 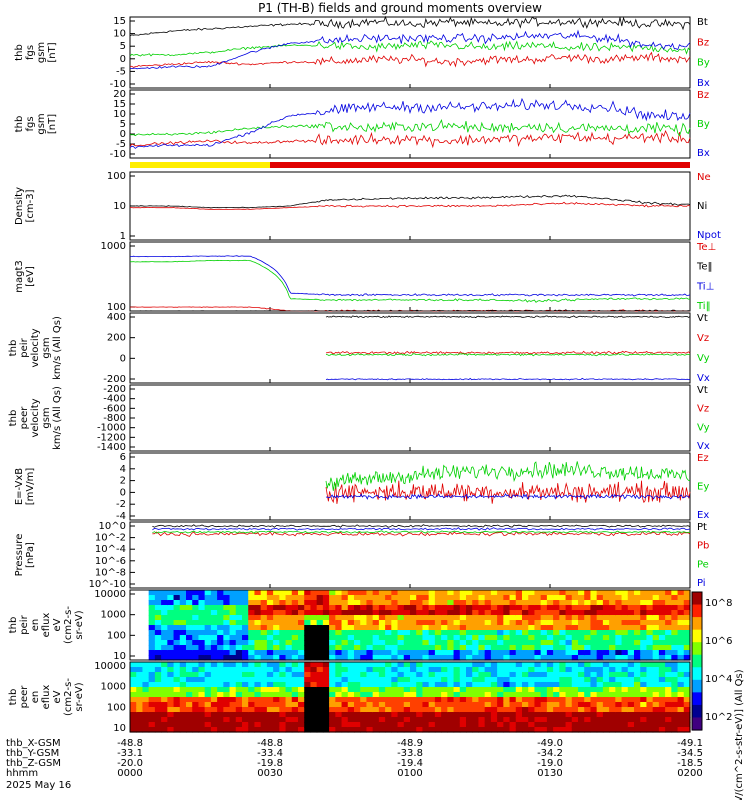 I want to click on y-axis-label: peer, so click(x=24, y=697).